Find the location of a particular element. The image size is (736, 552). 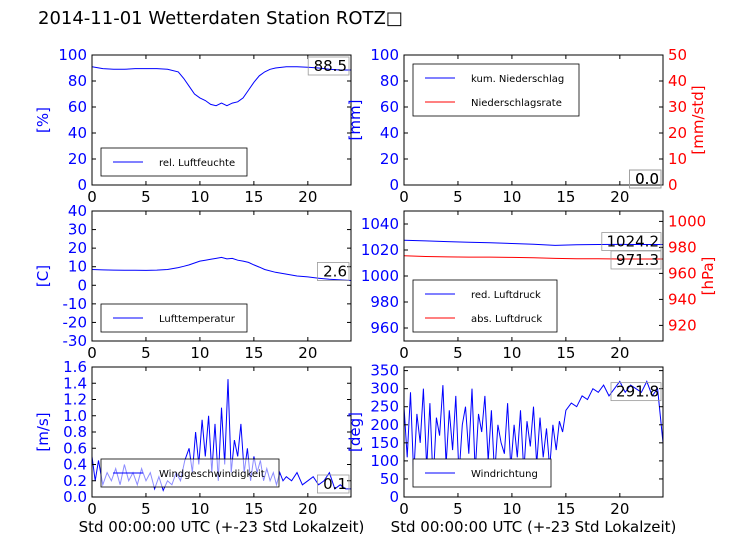

y-tick-label: 1.2 is located at coordinates (75, 400).